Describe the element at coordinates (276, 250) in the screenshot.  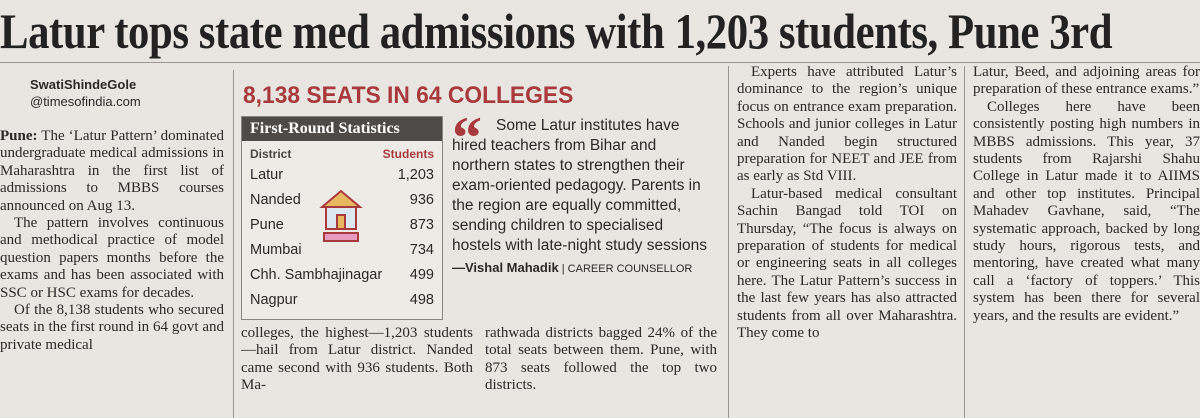
I see `table-cell: Mumbai` at that location.